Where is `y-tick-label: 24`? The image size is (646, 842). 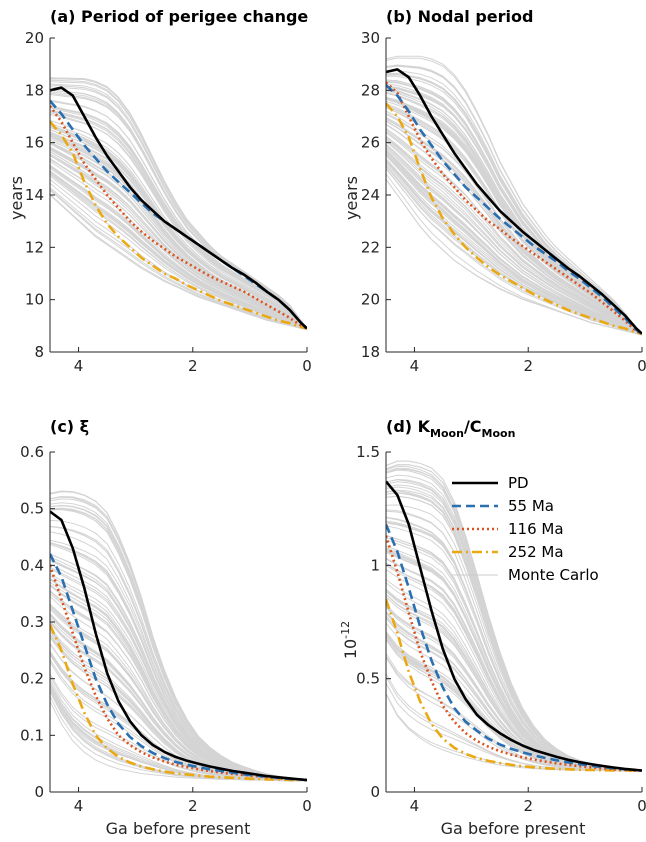 y-tick-label: 24 is located at coordinates (370, 195).